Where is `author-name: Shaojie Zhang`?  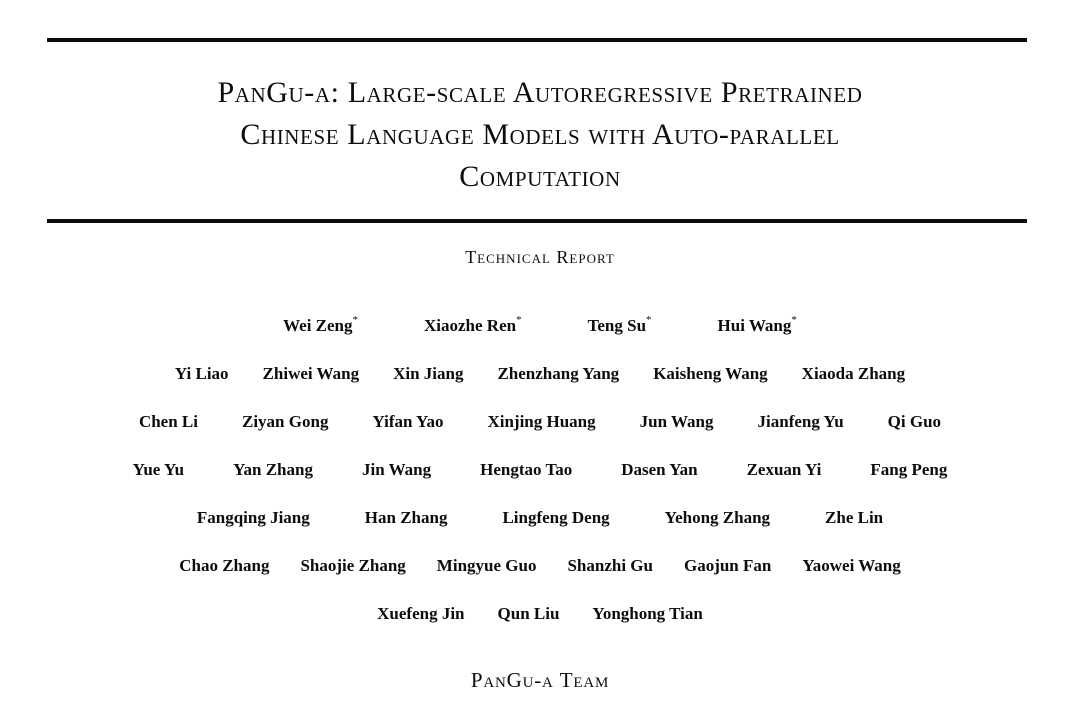 author-name: Shaojie Zhang is located at coordinates (353, 565).